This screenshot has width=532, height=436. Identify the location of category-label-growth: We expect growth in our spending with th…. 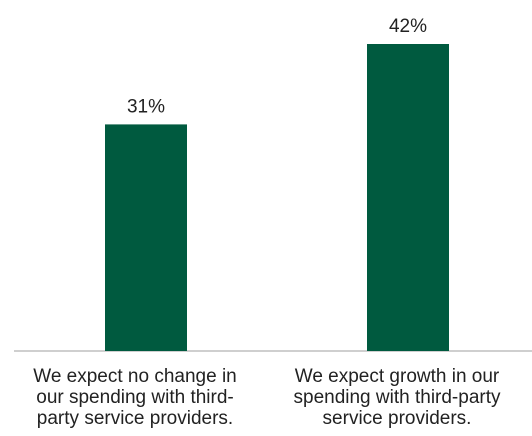
(397, 397).